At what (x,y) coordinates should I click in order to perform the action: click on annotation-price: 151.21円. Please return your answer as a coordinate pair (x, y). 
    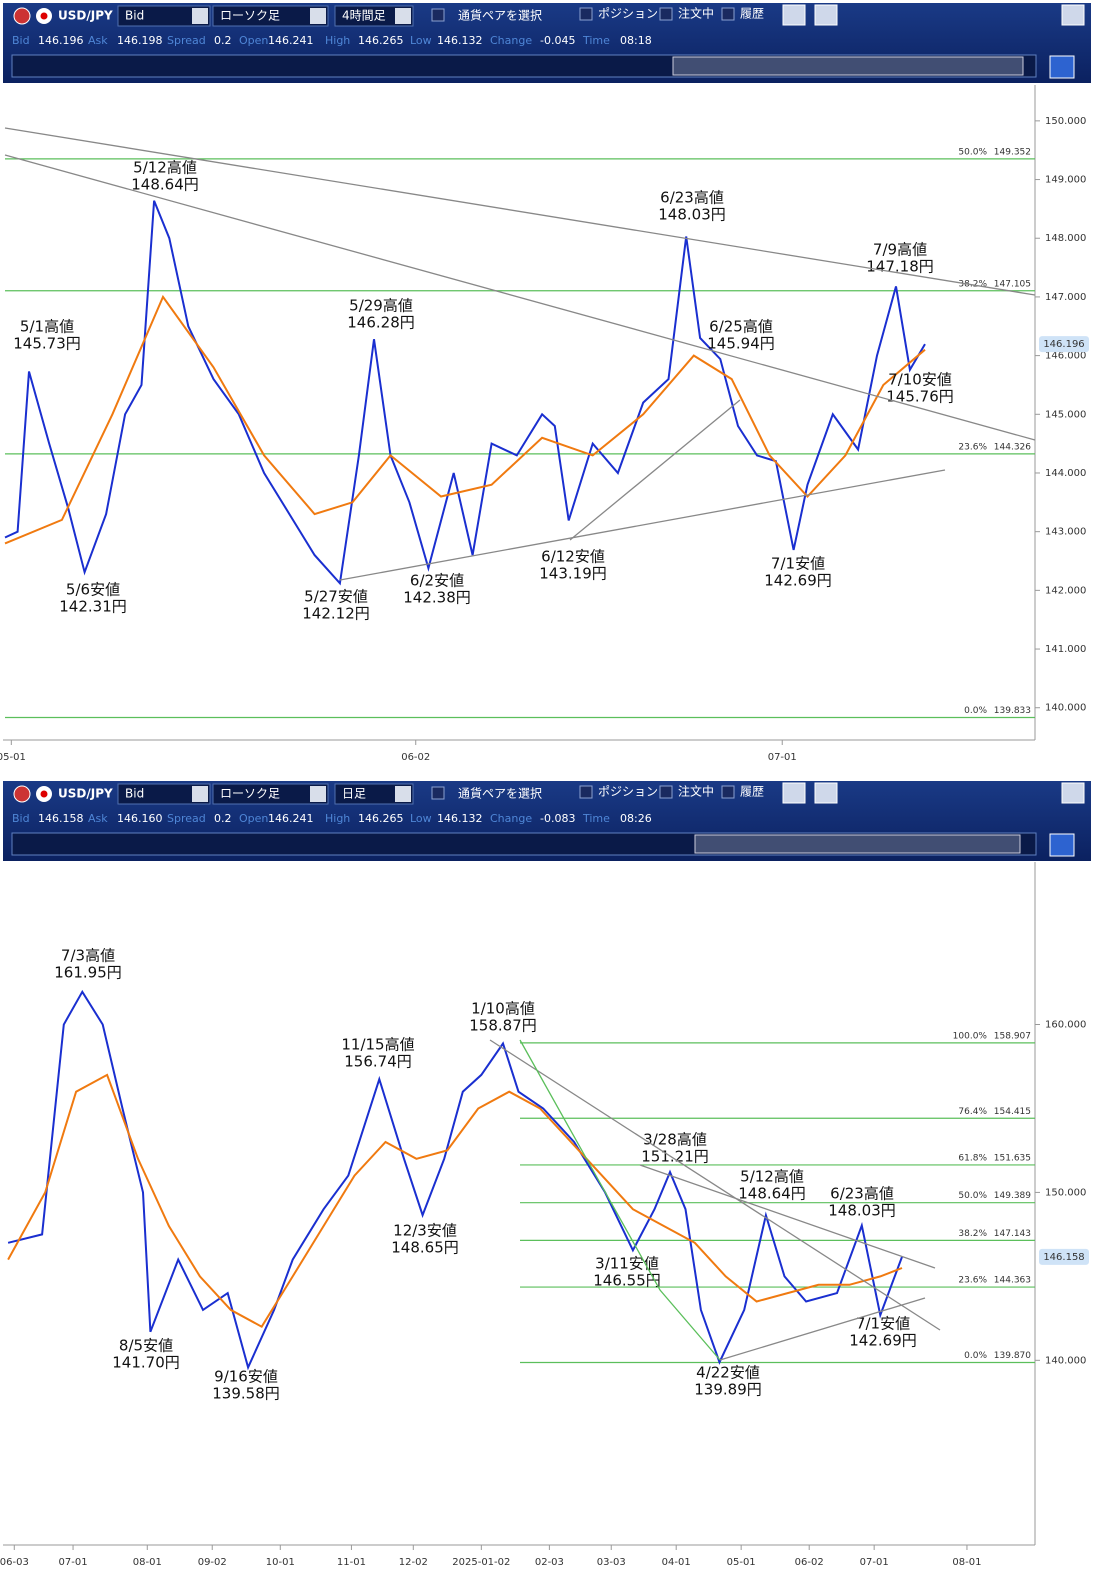
    Looking at the image, I should click on (675, 1157).